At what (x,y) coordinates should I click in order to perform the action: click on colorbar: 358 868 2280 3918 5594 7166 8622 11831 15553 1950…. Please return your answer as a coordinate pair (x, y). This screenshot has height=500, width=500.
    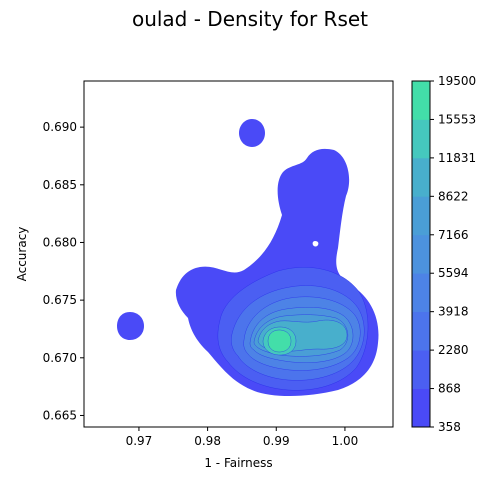
    Looking at the image, I should click on (443, 254).